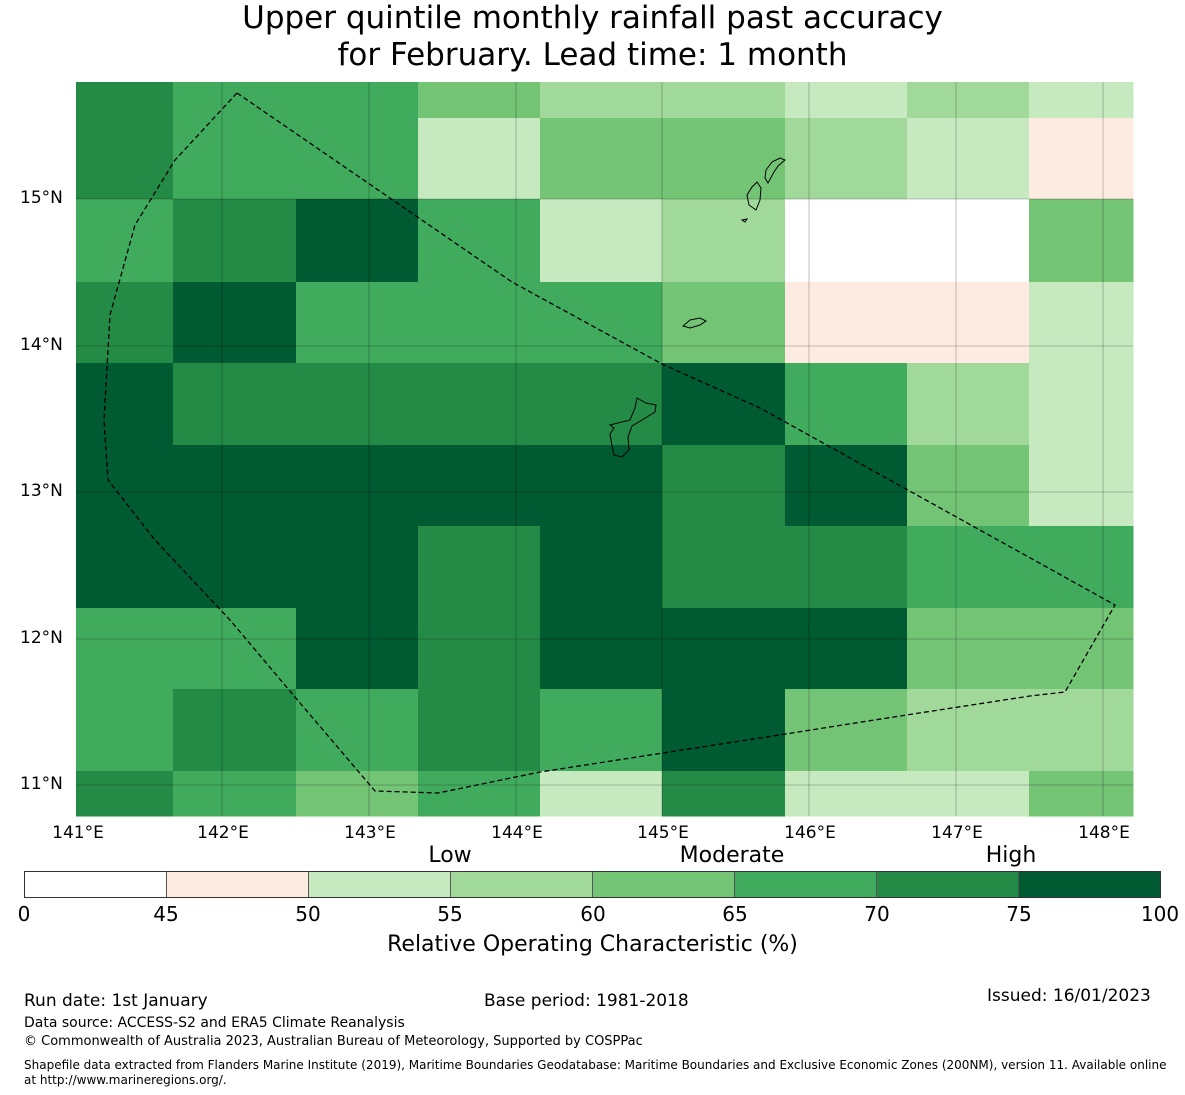 This screenshot has height=1095, width=1185. I want to click on grid-cell-r0-c0, so click(125, 100).